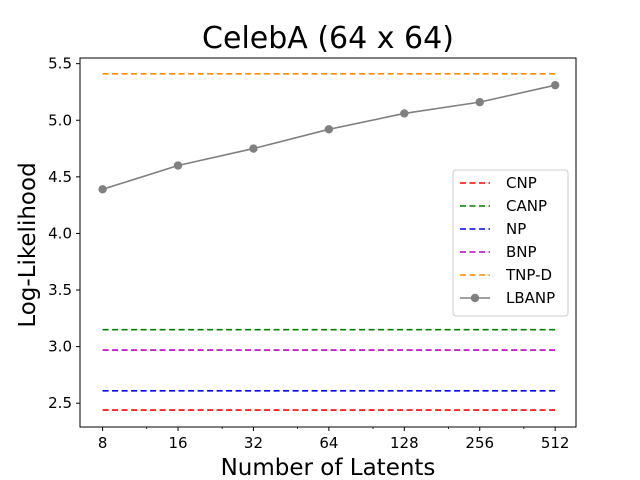 The width and height of the screenshot is (640, 480). I want to click on x-axis-label: Number of Latents, so click(328, 467).